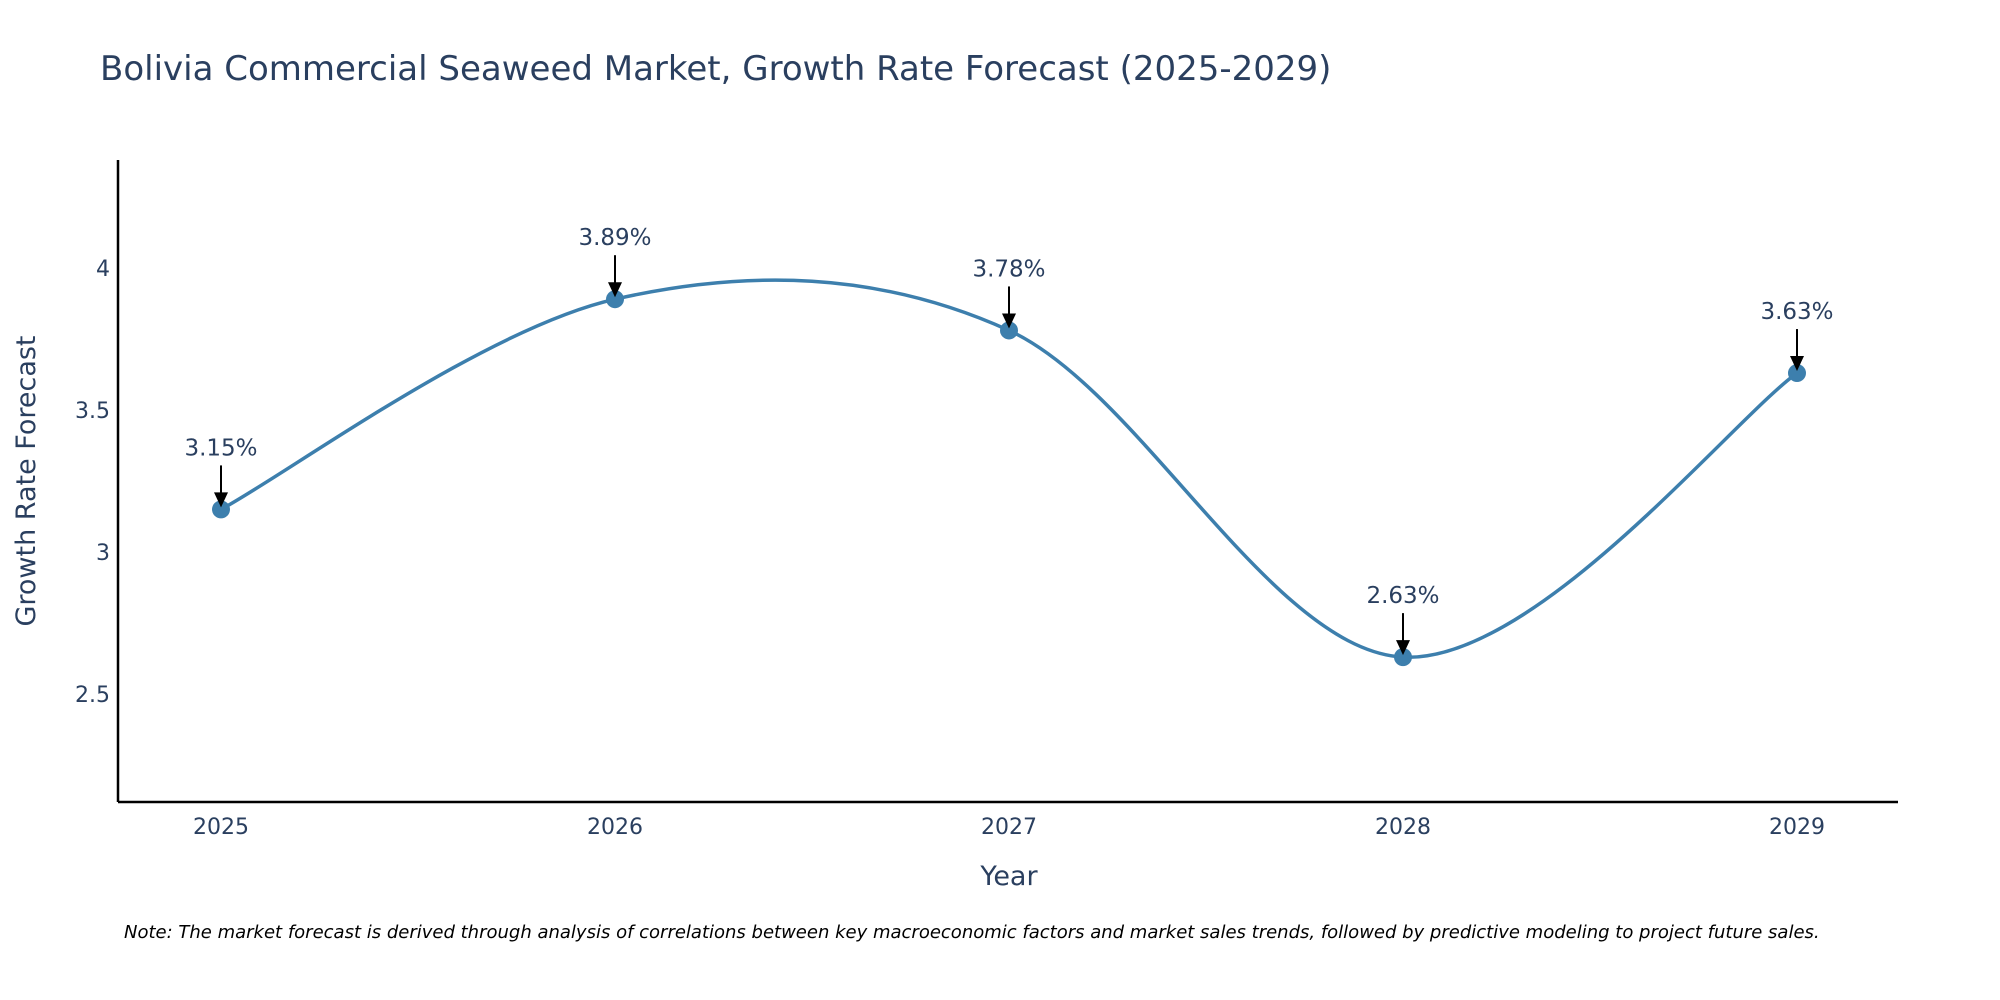 The image size is (2000, 1000). What do you see at coordinates (220, 448) in the screenshot?
I see `data-label: 3.15%` at bounding box center [220, 448].